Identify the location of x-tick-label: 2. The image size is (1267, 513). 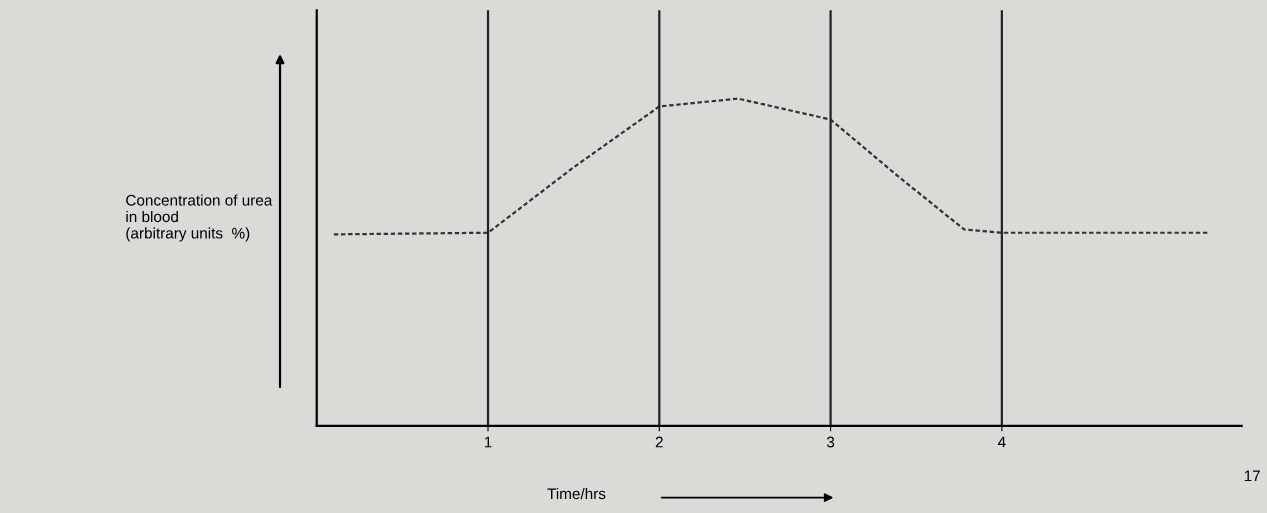
(659, 442).